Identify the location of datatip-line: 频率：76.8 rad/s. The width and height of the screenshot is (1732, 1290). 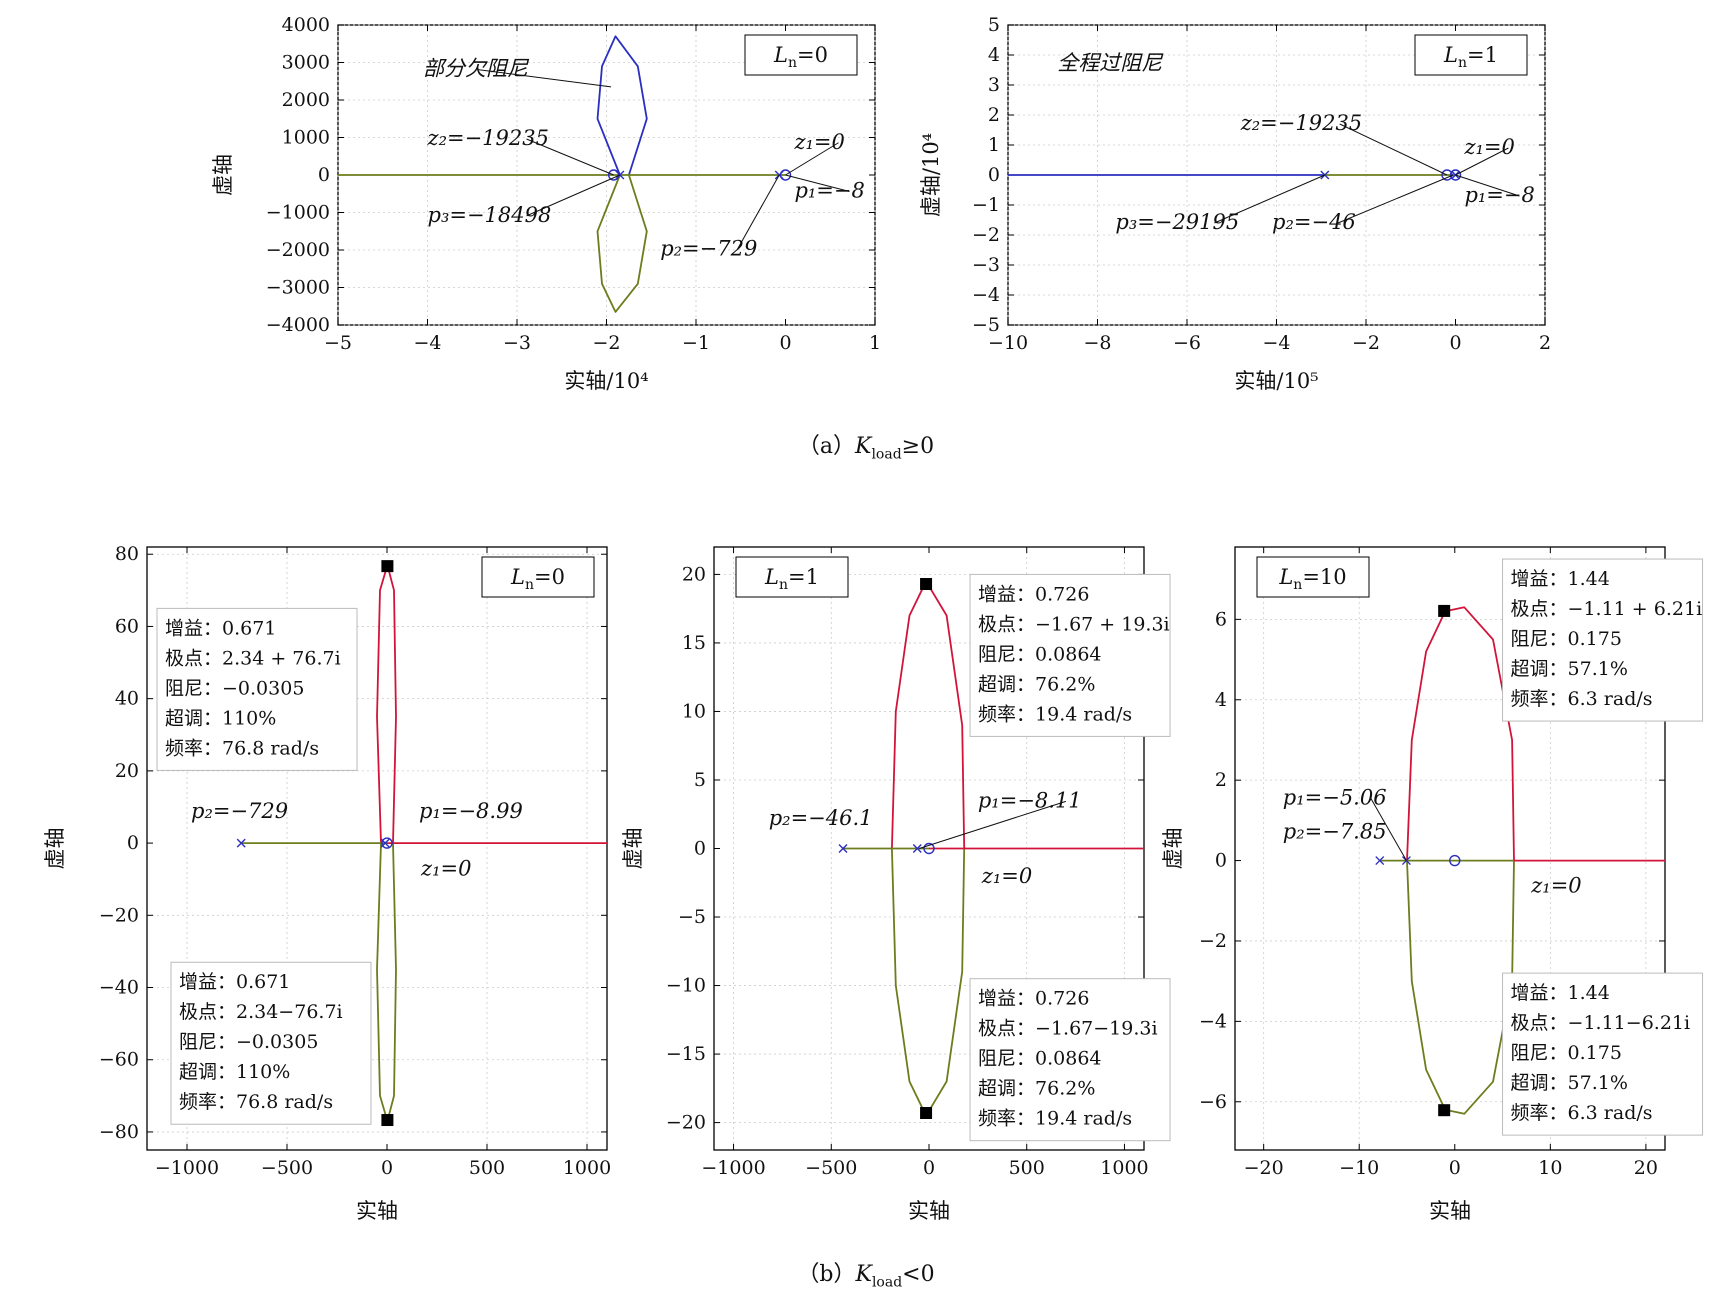
(242, 748).